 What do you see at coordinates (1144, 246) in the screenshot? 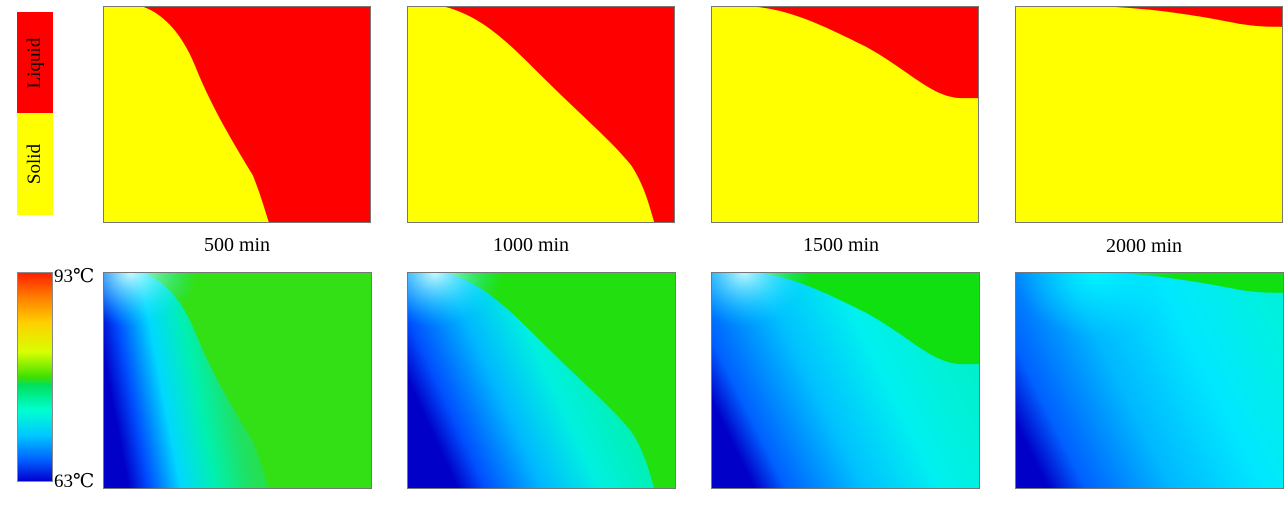
I see `time-label-2000: 2000 min` at bounding box center [1144, 246].